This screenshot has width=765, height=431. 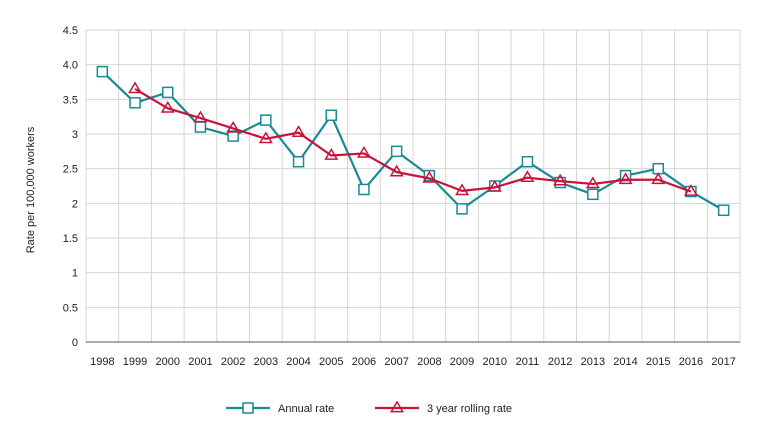 I want to click on x-tick-label-2011: 2011, so click(x=528, y=362).